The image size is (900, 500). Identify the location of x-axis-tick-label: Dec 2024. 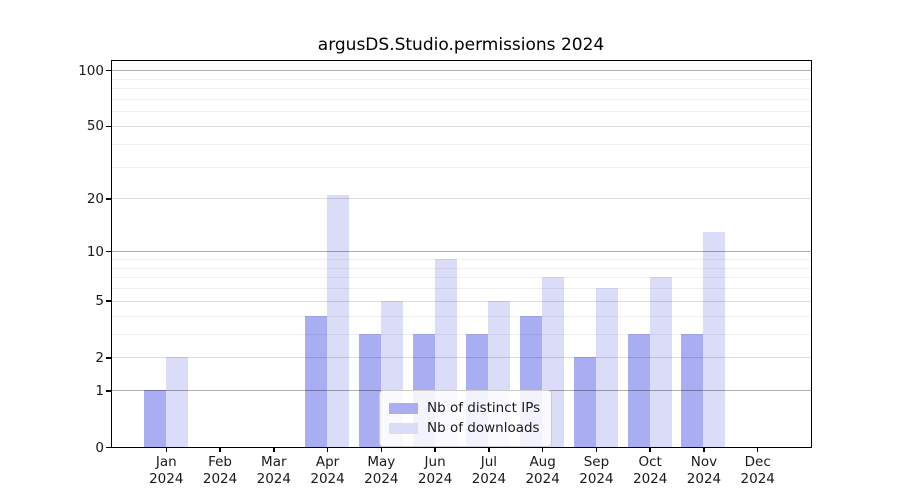
(758, 471).